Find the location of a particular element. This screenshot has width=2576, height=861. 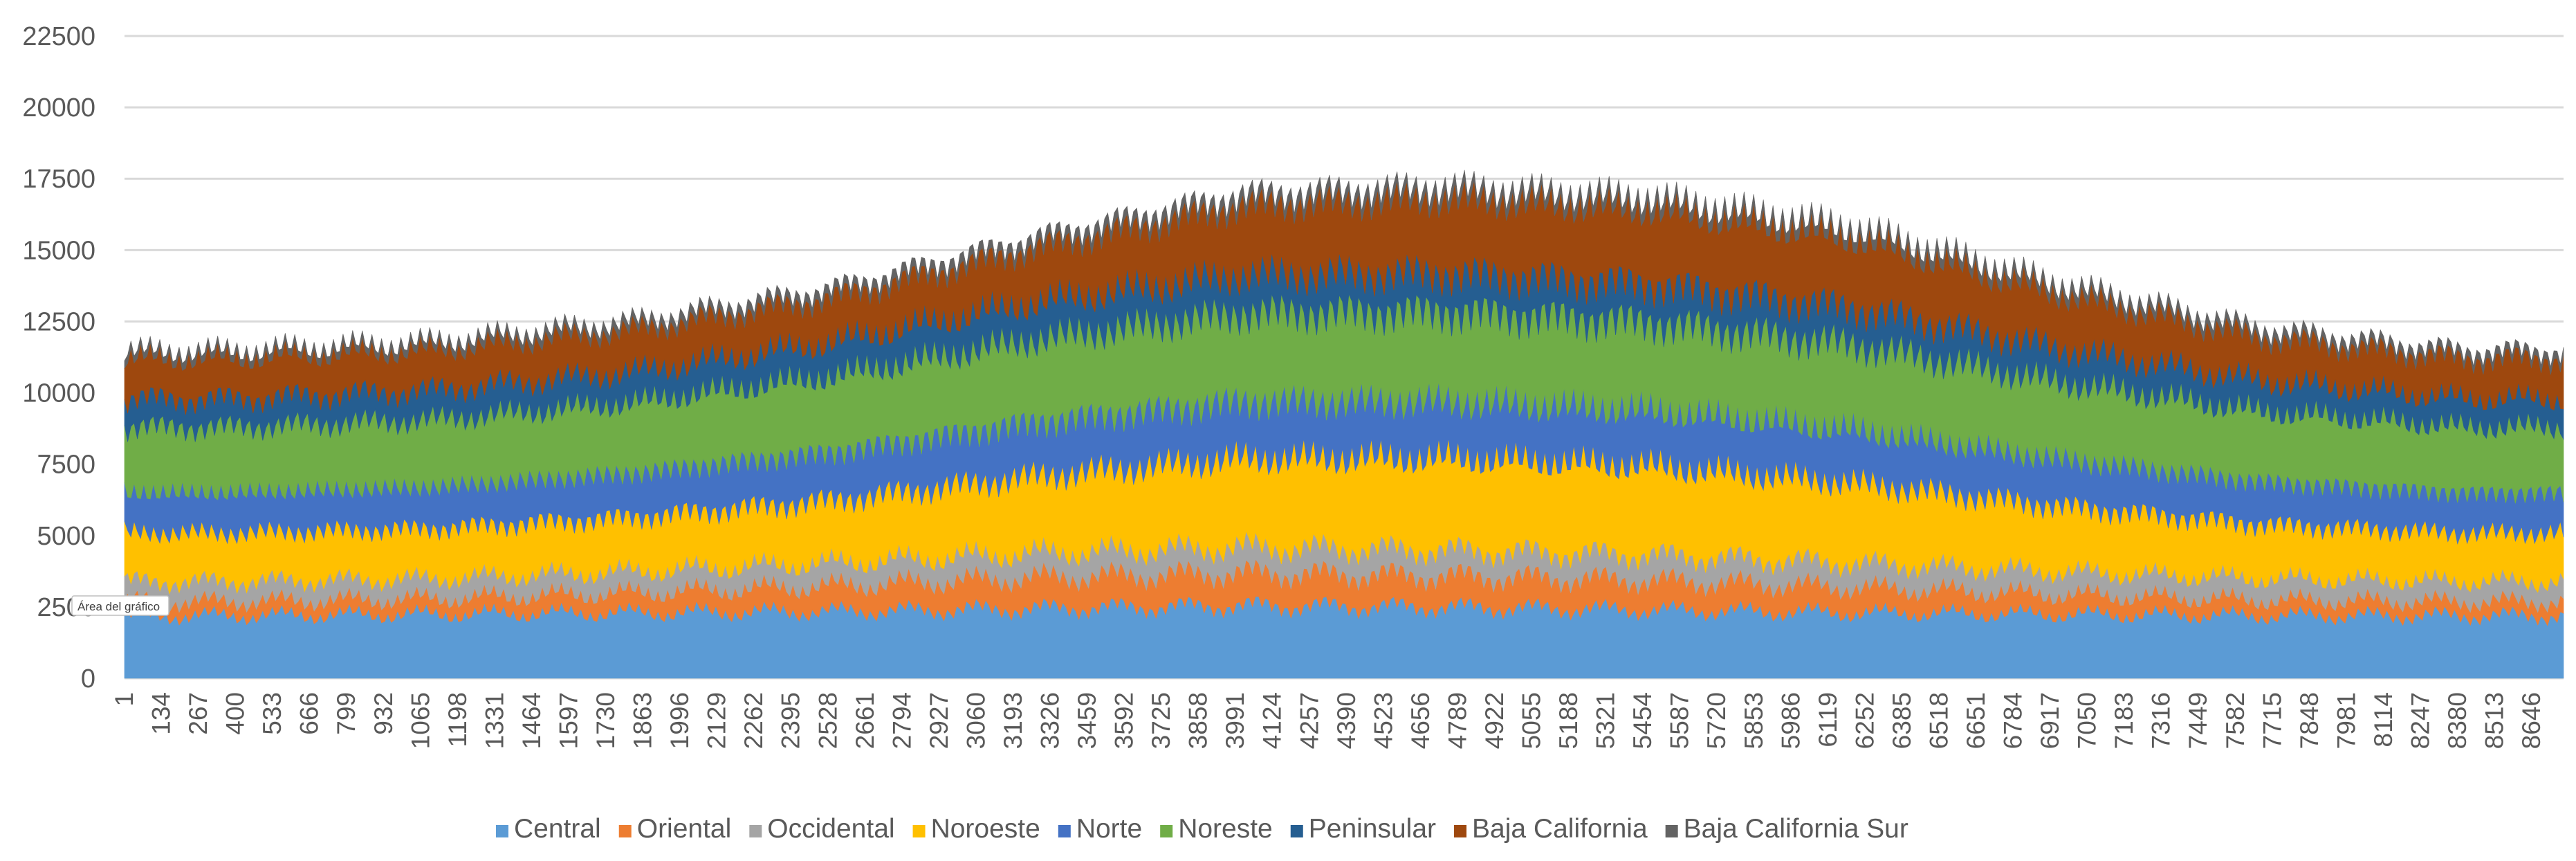

x-tick-label: 6518 is located at coordinates (1939, 720).